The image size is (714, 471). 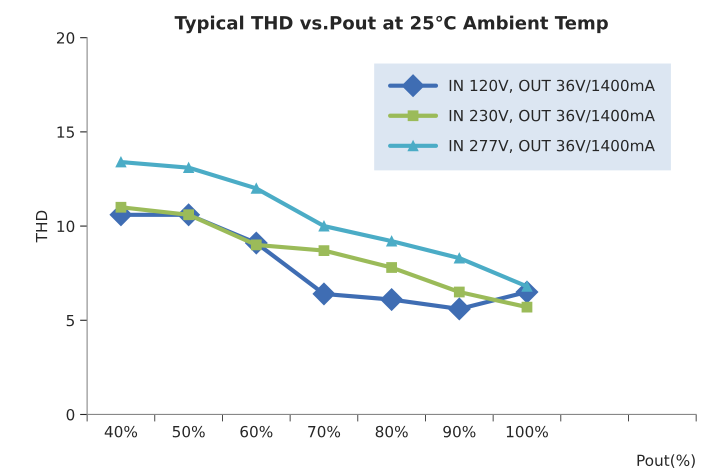 I want to click on legend-label: IN 230V, OUT 36V/1400mA, so click(x=552, y=116).